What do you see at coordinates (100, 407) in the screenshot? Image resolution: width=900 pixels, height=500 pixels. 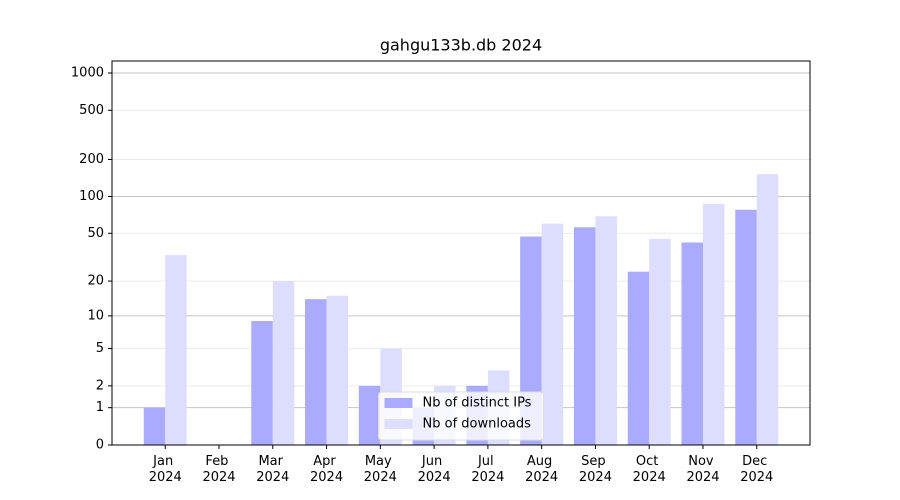 I see `y-tick-label: 1` at bounding box center [100, 407].